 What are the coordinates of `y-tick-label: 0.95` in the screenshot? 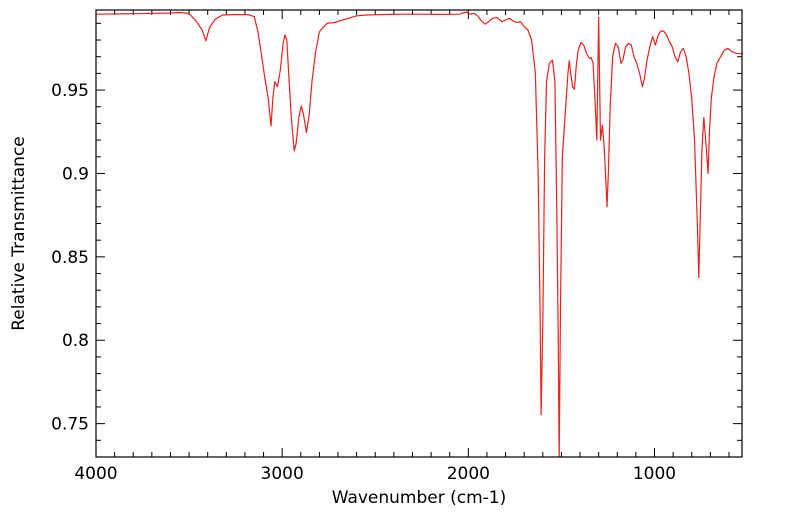 It's located at (70, 91).